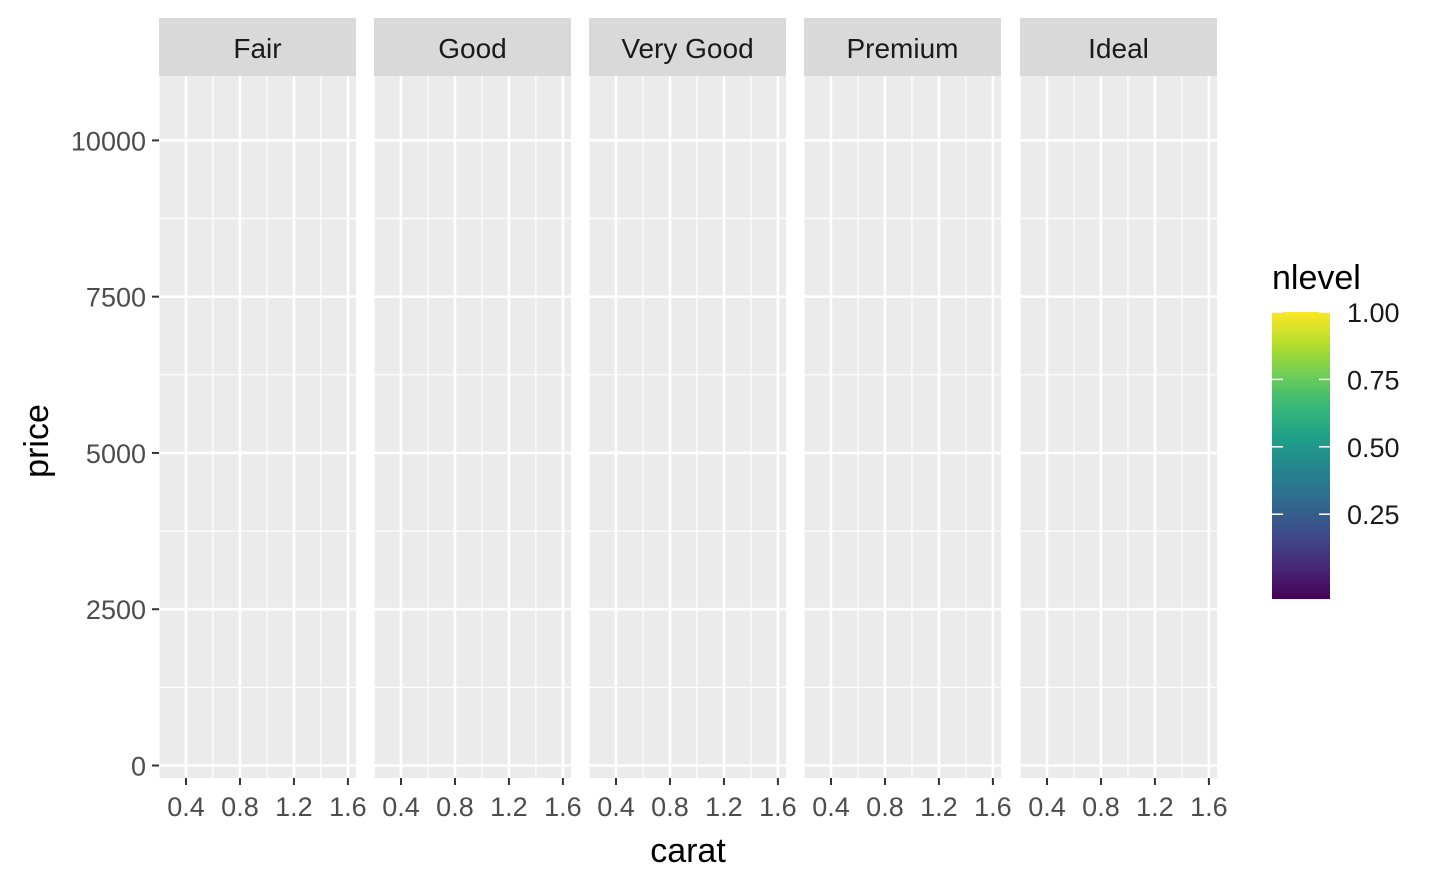 The height and width of the screenshot is (889, 1440). I want to click on facet-label: Very Good, so click(687, 48).